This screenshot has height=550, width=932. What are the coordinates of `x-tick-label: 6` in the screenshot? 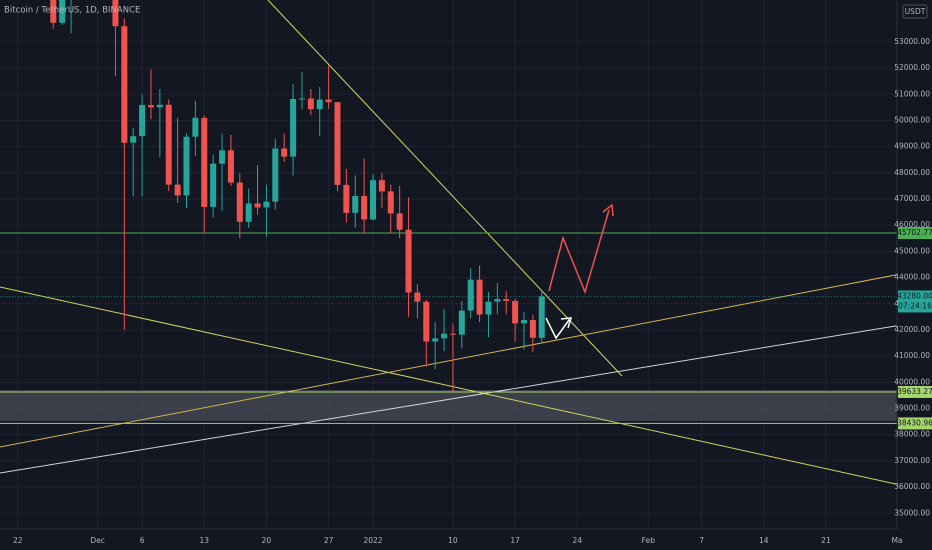 It's located at (142, 540).